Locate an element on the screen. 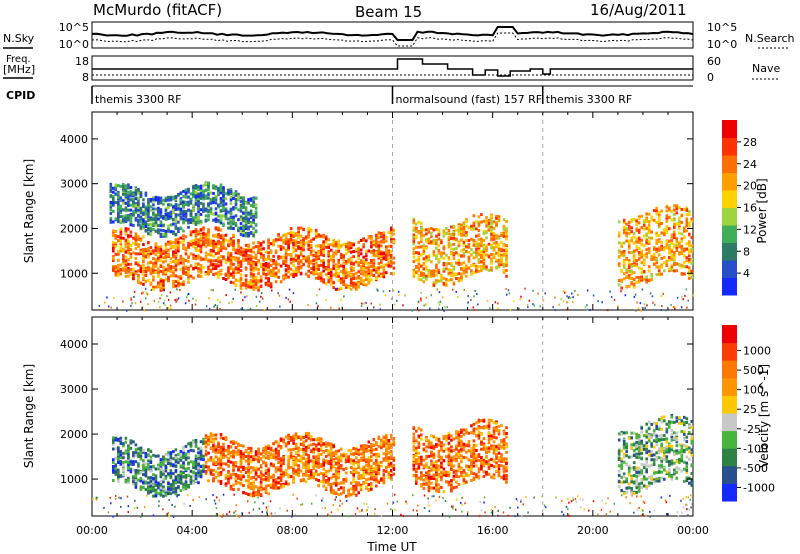 The height and width of the screenshot is (554, 800). cpid-segment-label: normalsound (fast) 157 RF is located at coordinates (469, 99).